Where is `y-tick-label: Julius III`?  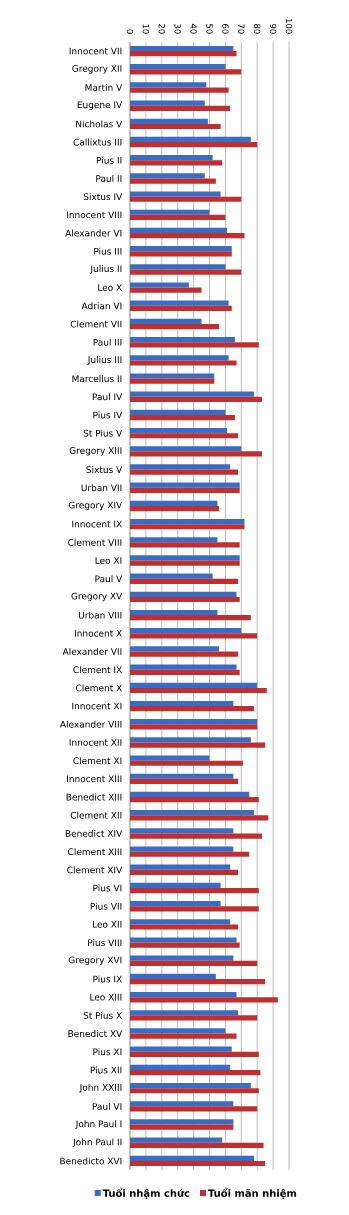 y-tick-label: Julius III is located at coordinates (104, 360).